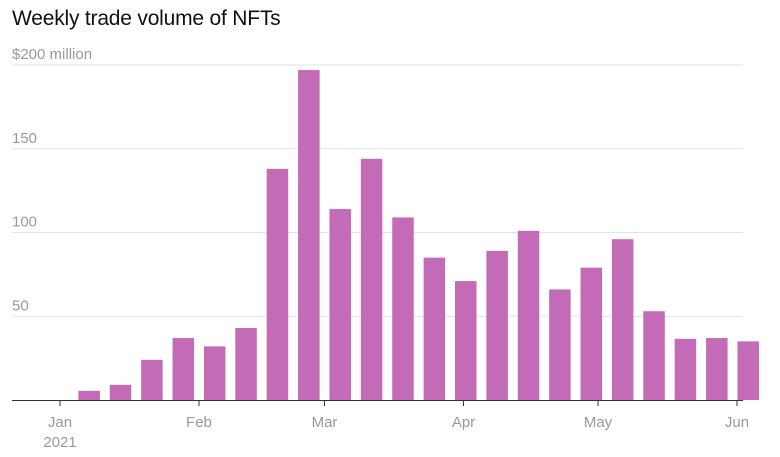  I want to click on y-tick-label: 100, so click(24, 222).